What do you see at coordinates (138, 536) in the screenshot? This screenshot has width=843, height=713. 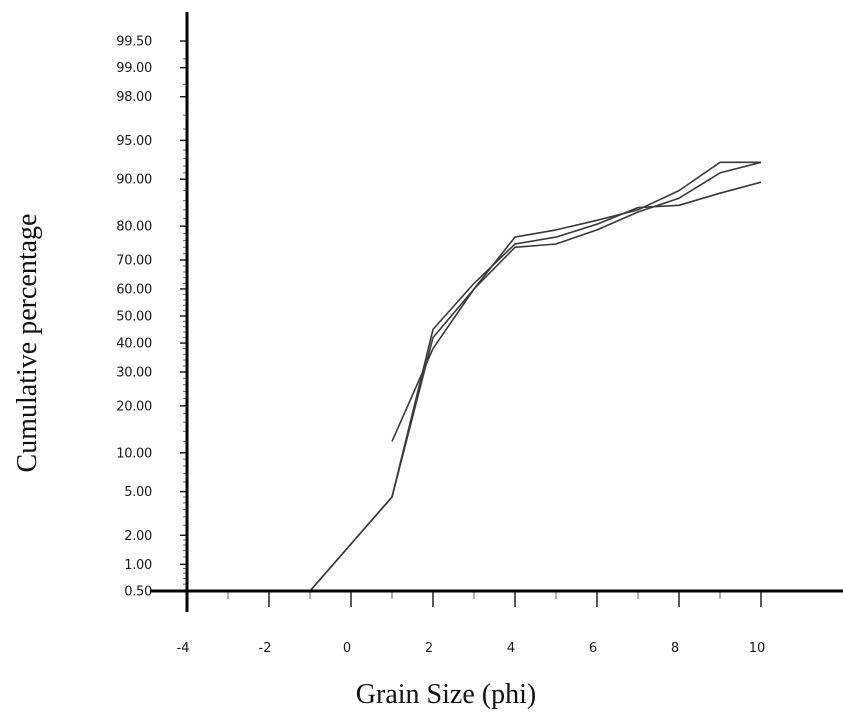 I see `y-tick-label: 2.00` at bounding box center [138, 536].